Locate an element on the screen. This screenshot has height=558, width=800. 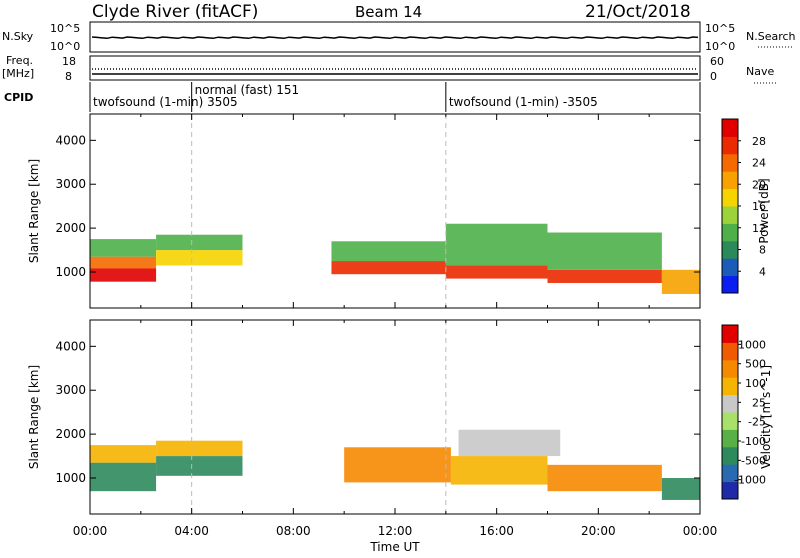
freq-strip: Freq. [MHz] 18 8 60 0 Nave is located at coordinates (390, 69).